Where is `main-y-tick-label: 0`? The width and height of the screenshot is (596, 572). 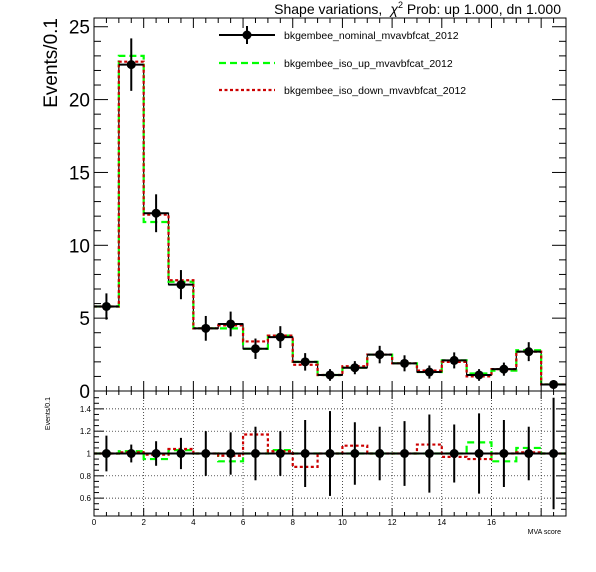
main-y-tick-label: 0 is located at coordinates (84, 392).